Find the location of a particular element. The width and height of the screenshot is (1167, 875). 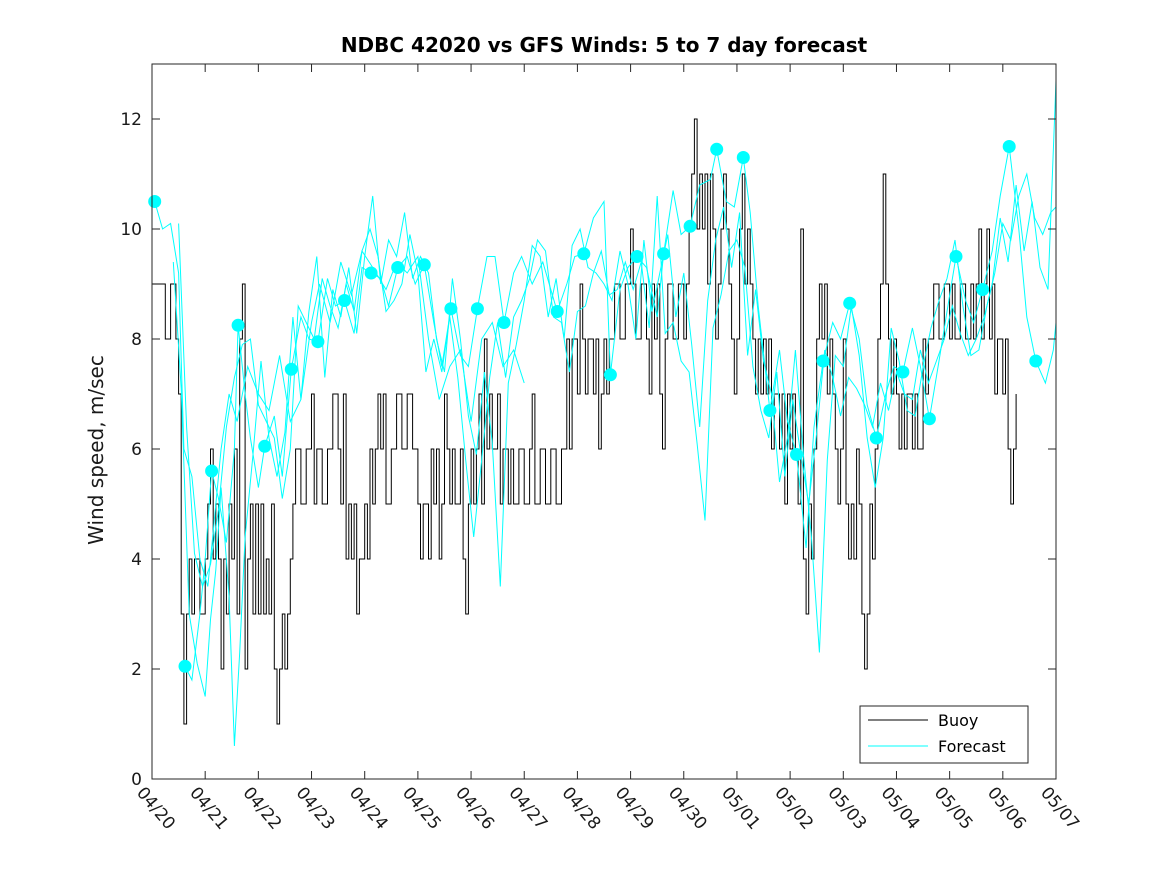

y-tick-label: 2 is located at coordinates (136, 670).